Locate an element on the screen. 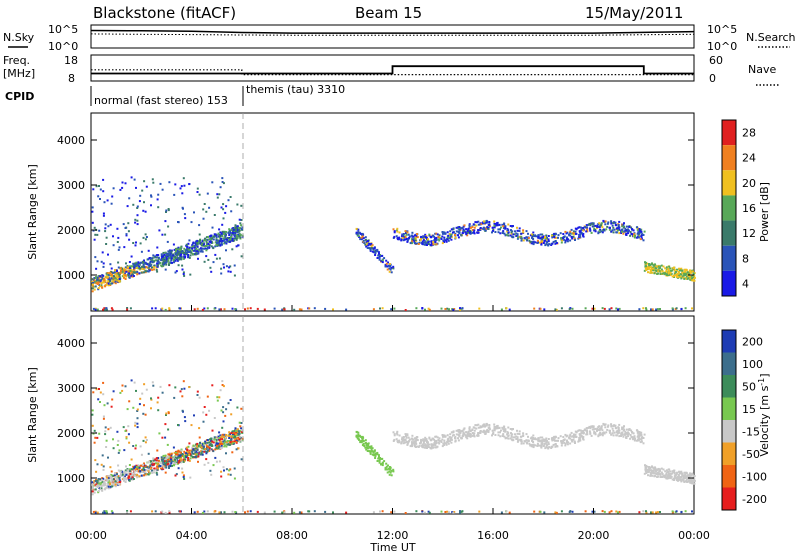 Image resolution: width=800 pixels, height=554 pixels. nave-bottom-tick: 0 is located at coordinates (712, 78).